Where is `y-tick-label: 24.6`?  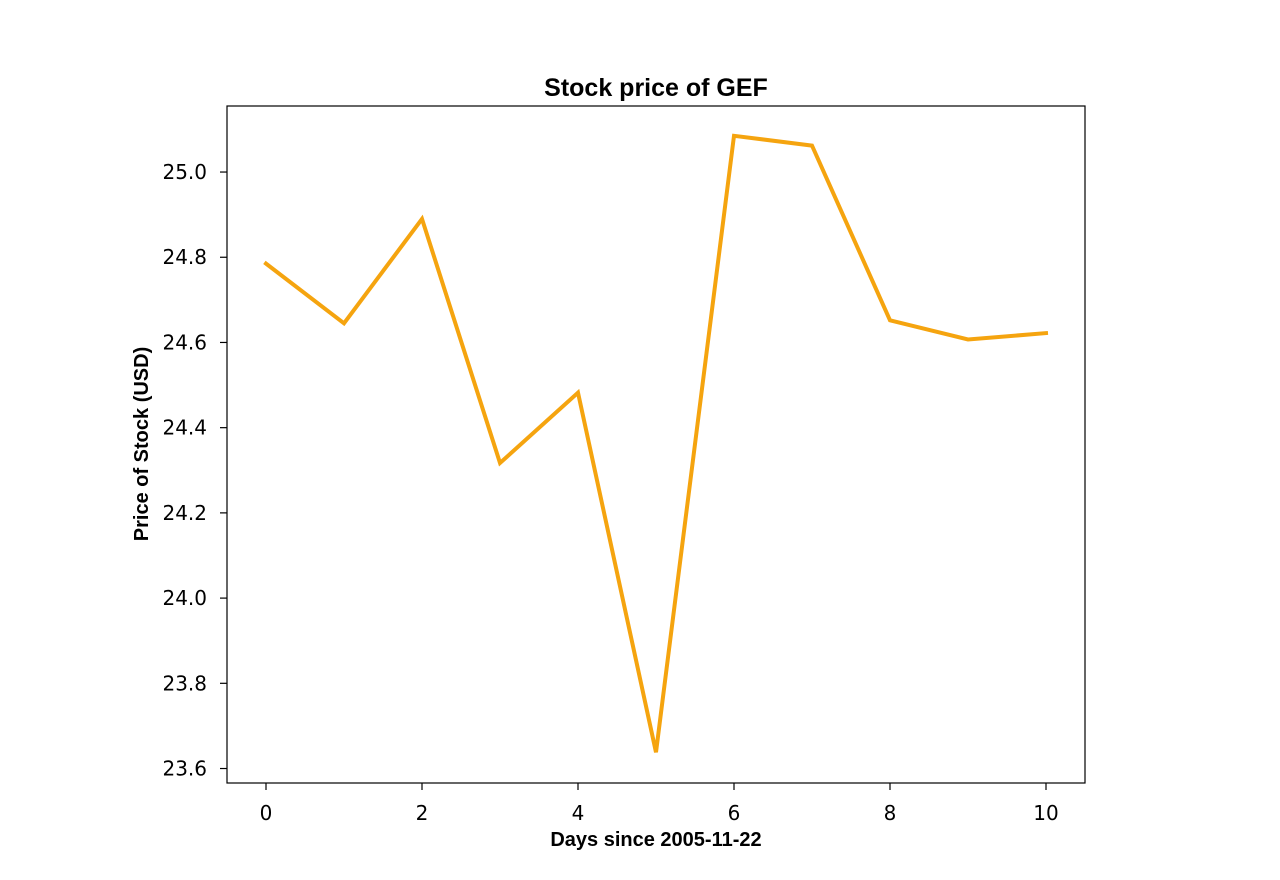
y-tick-label: 24.6 is located at coordinates (184, 342).